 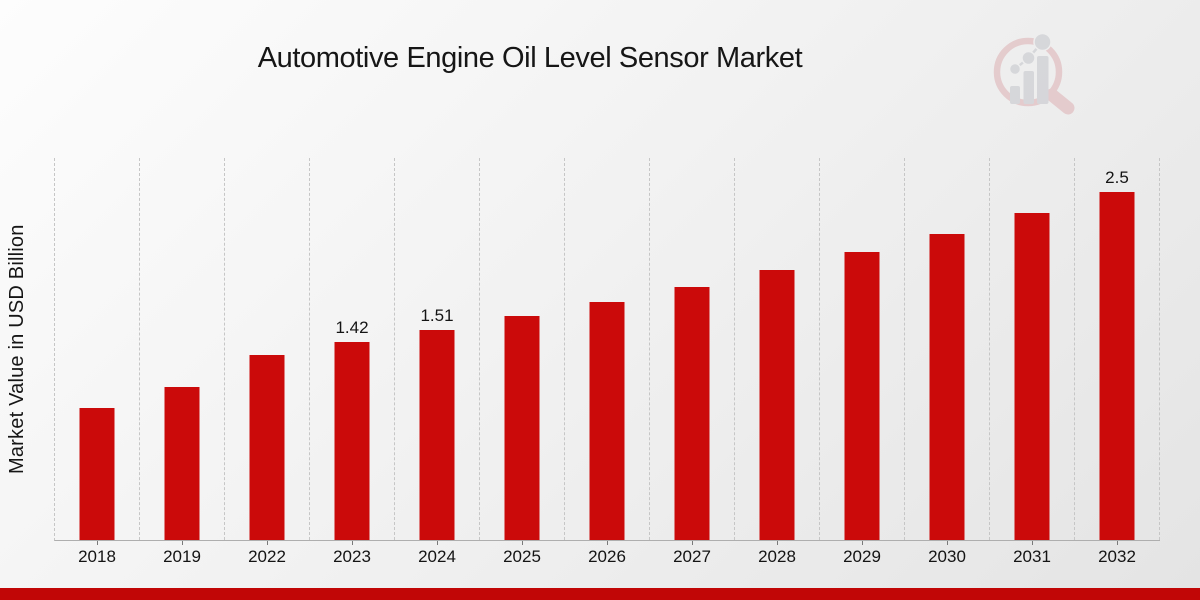 What do you see at coordinates (437, 556) in the screenshot?
I see `x-tick-label-2024: 2024` at bounding box center [437, 556].